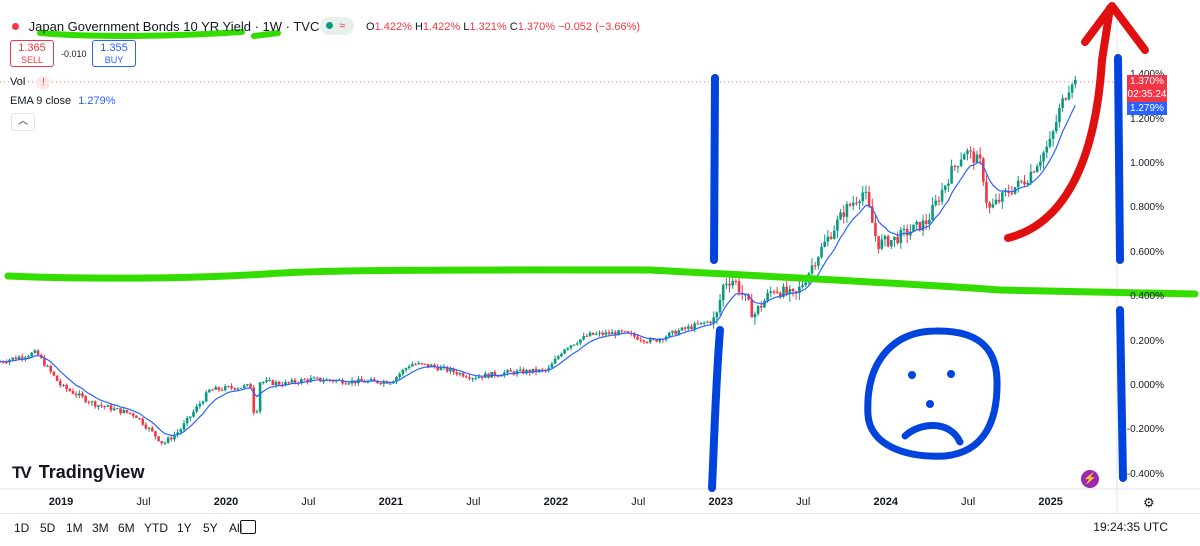  I want to click on timeframe-button: 3M, so click(100, 528).